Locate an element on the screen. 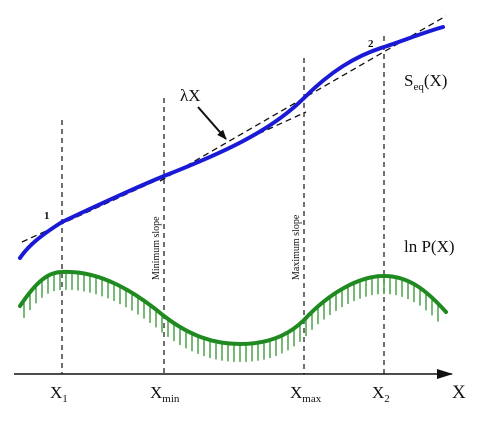  lambda-arrow is located at coordinates (212, 123).